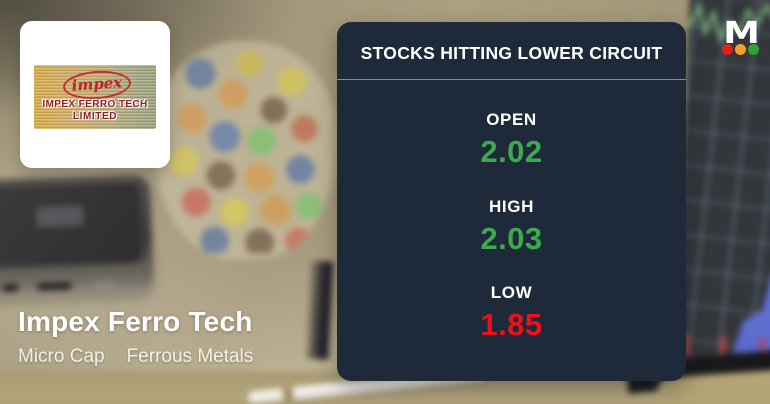  I want to click on company-logo: impex IMPEX FERRO TECH LIMITED, so click(95, 97).